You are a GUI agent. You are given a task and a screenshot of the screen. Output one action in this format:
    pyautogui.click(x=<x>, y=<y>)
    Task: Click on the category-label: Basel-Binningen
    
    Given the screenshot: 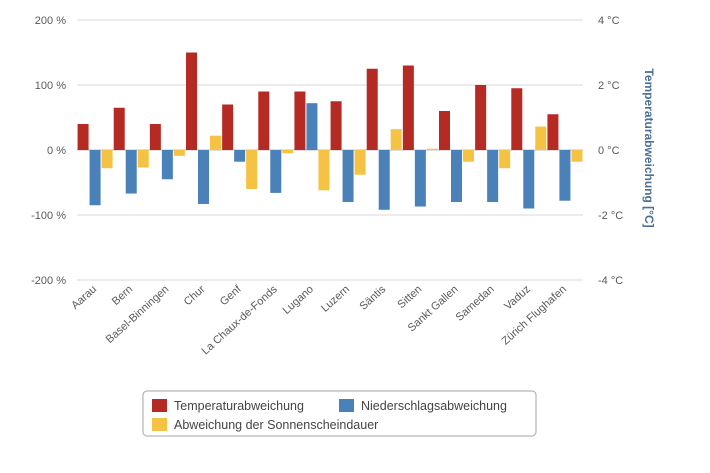 What is the action you would take?
    pyautogui.click(x=138, y=314)
    